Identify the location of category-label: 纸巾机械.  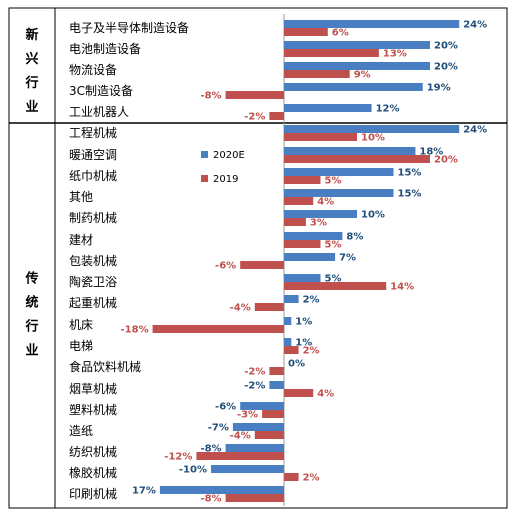
(93, 175).